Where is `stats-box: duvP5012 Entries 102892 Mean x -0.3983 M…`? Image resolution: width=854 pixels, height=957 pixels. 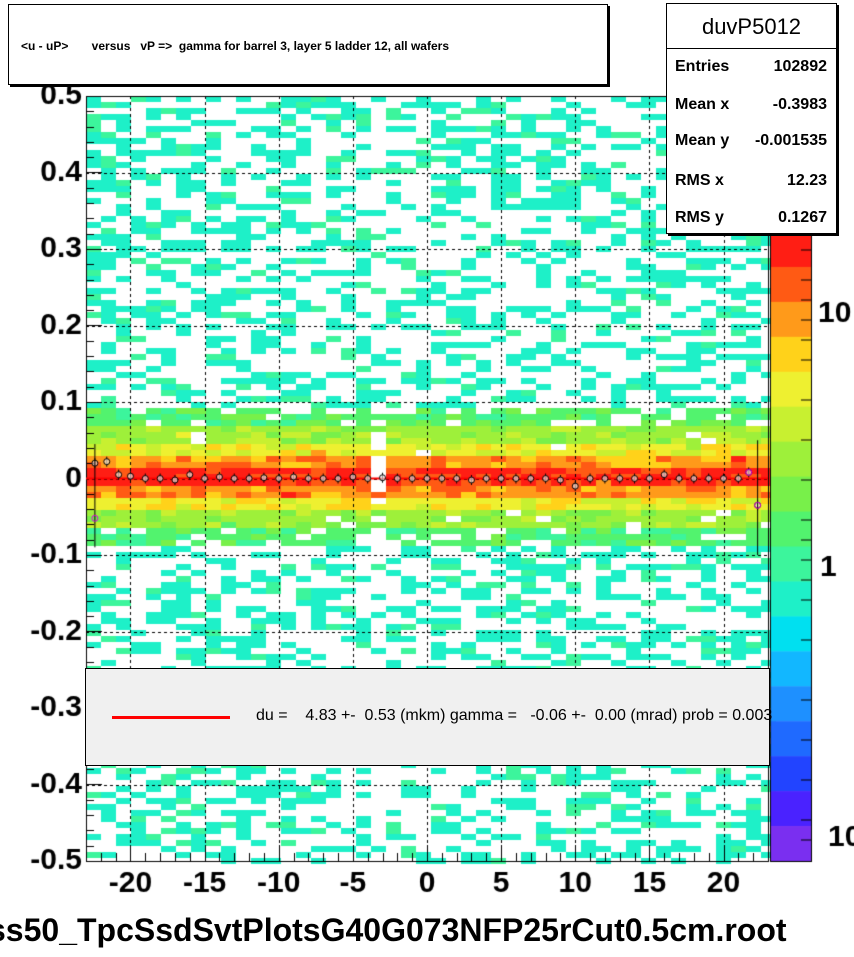 stats-box: duvP5012 Entries 102892 Mean x -0.3983 M… is located at coordinates (751, 118).